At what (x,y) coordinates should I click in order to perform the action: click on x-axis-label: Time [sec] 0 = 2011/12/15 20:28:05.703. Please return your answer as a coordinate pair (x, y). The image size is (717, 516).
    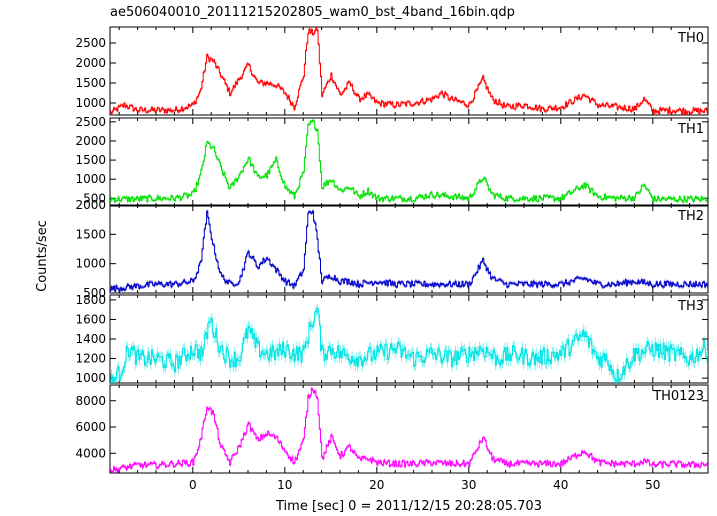
    Looking at the image, I should click on (408, 506).